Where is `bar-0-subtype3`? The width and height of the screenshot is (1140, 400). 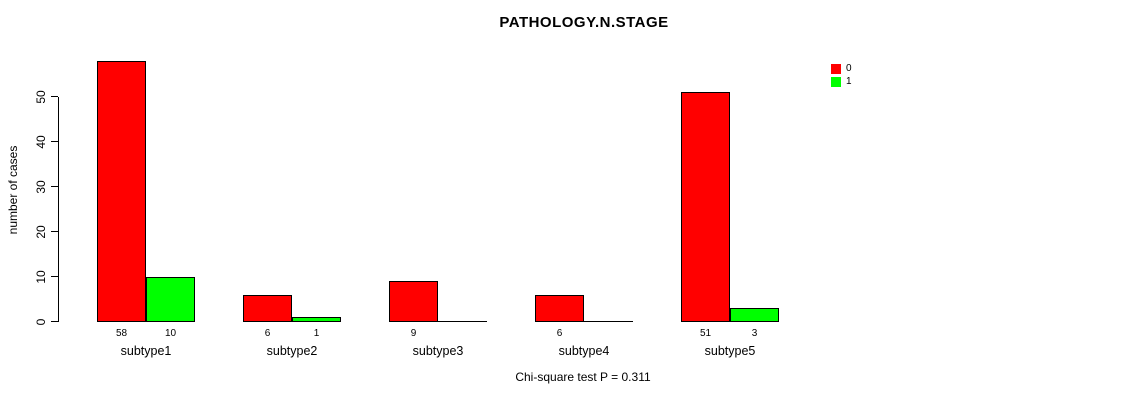 bar-0-subtype3 is located at coordinates (413, 301).